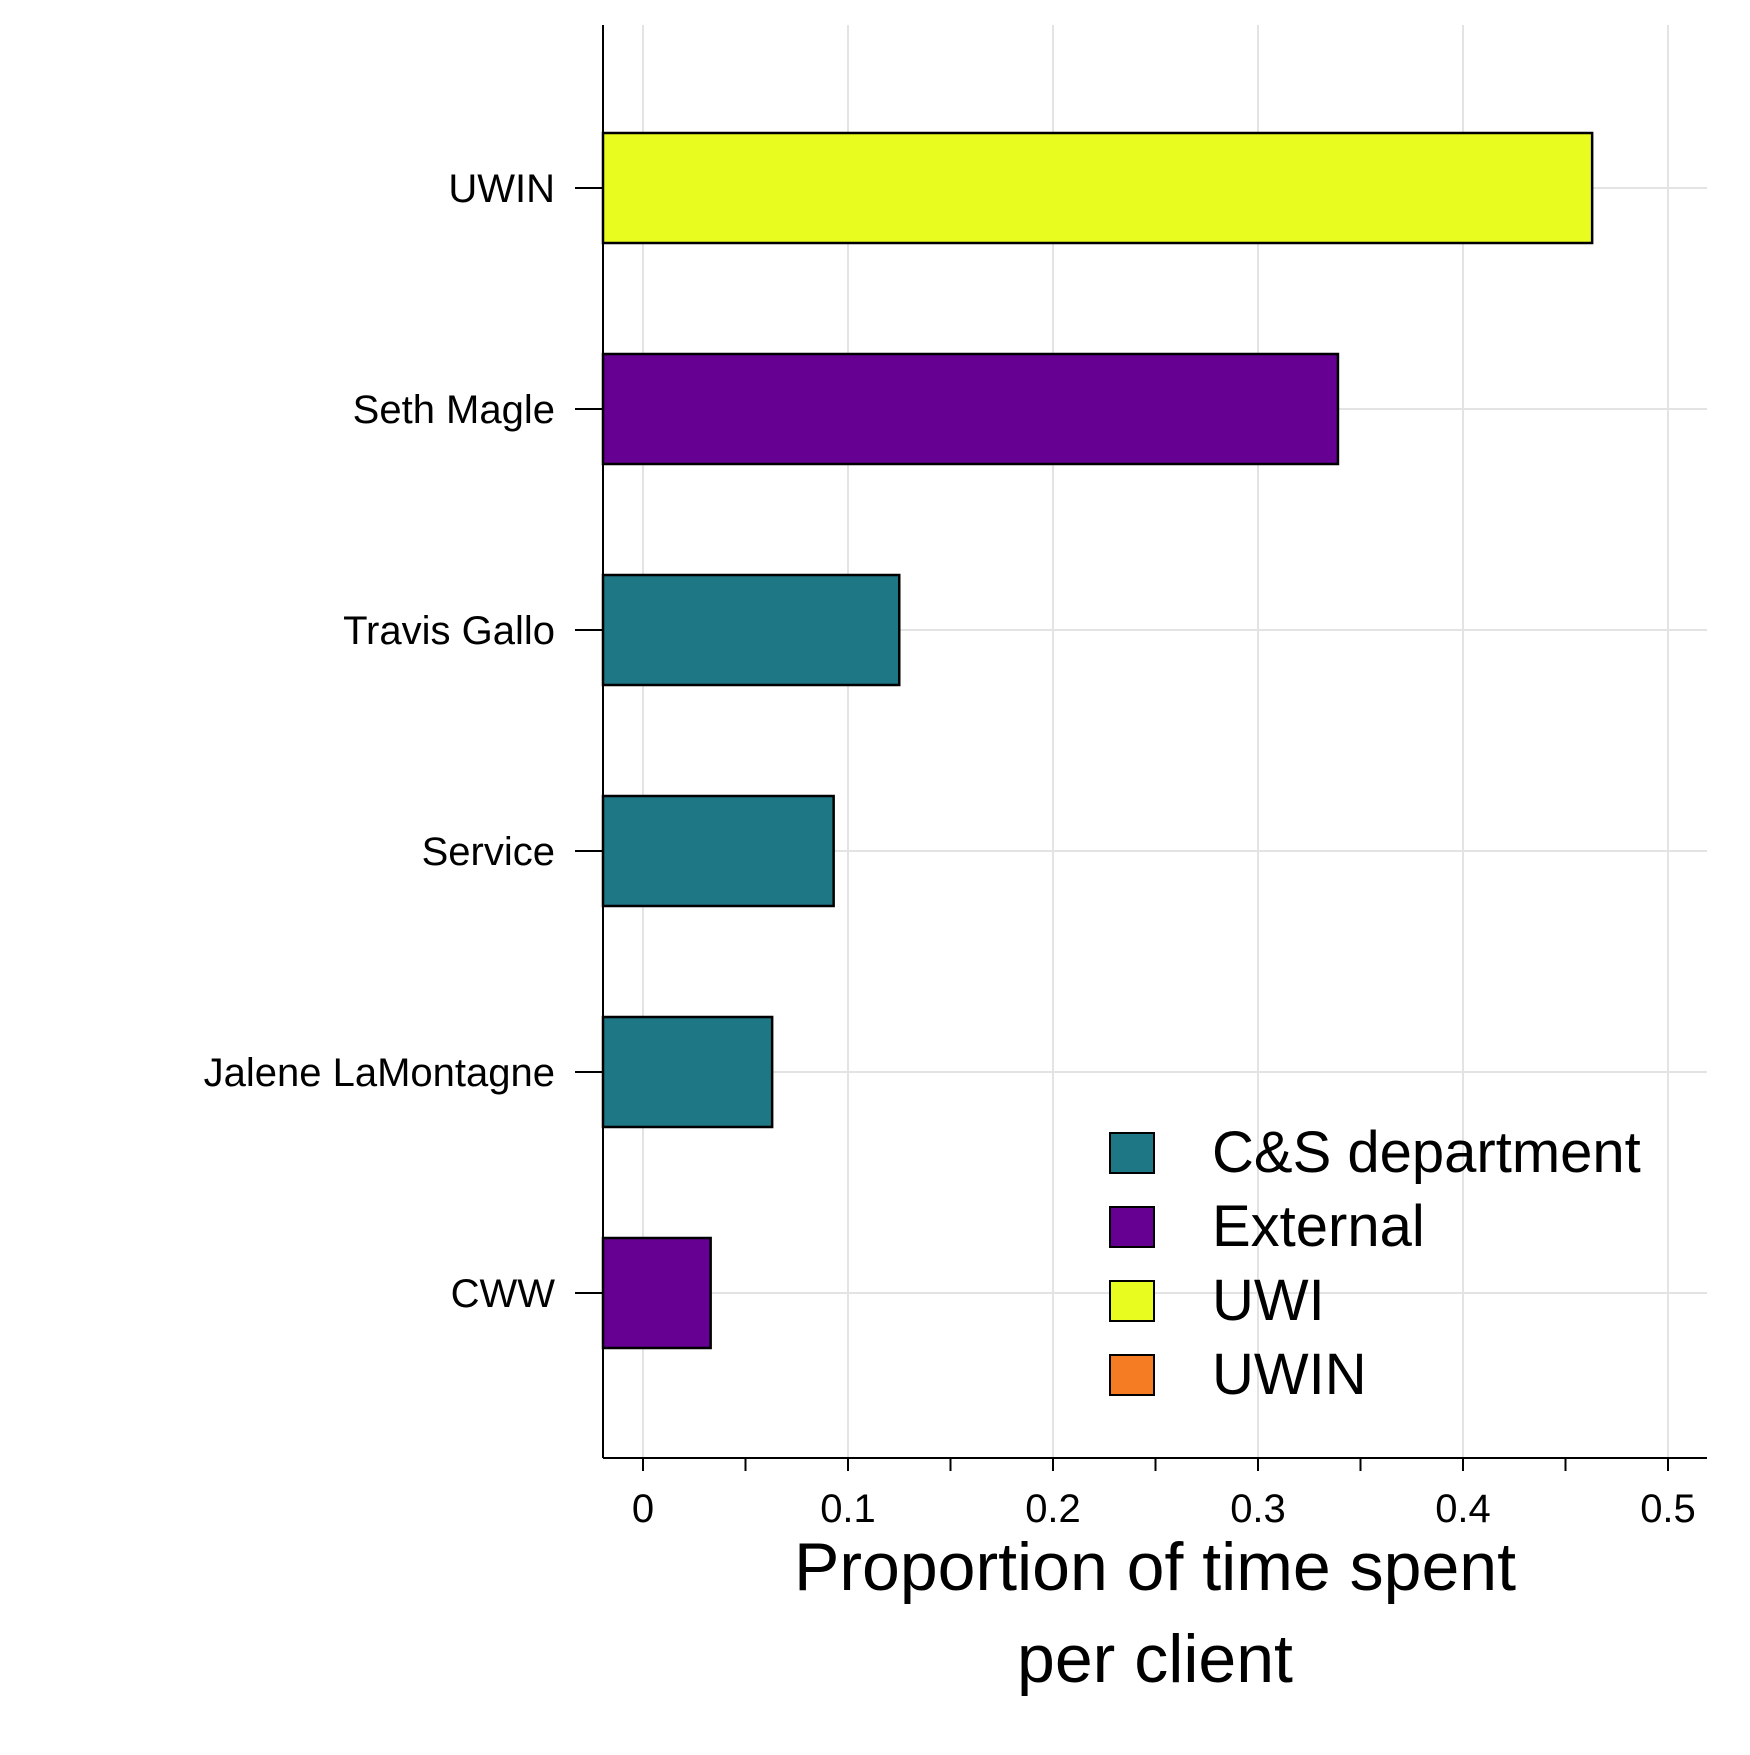 This screenshot has height=1755, width=1750. Describe the element at coordinates (379, 1073) in the screenshot. I see `y-tick-label: Jalene LaMontagne` at that location.